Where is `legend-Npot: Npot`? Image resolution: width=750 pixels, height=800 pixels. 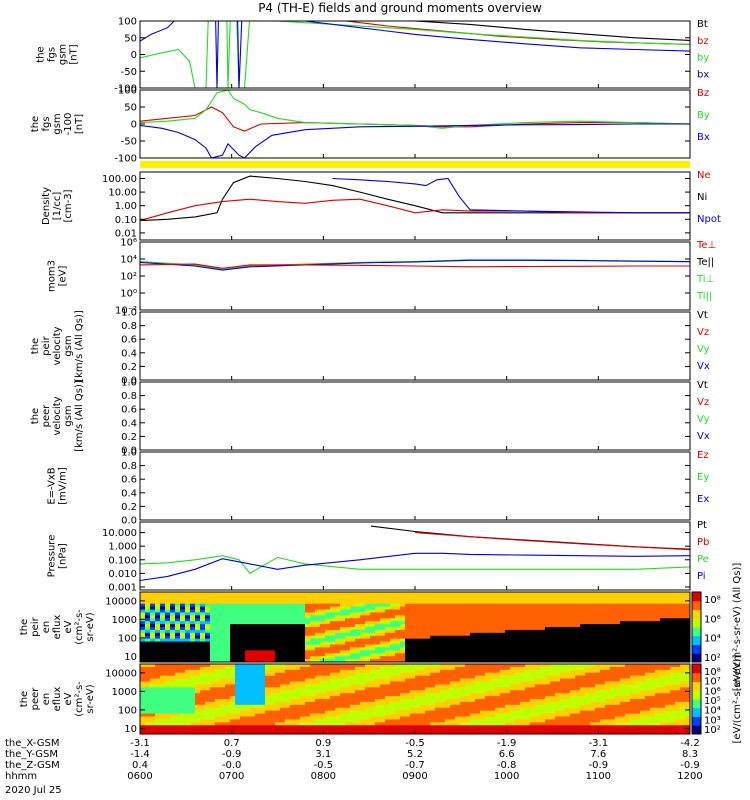 legend-Npot: Npot is located at coordinates (709, 219).